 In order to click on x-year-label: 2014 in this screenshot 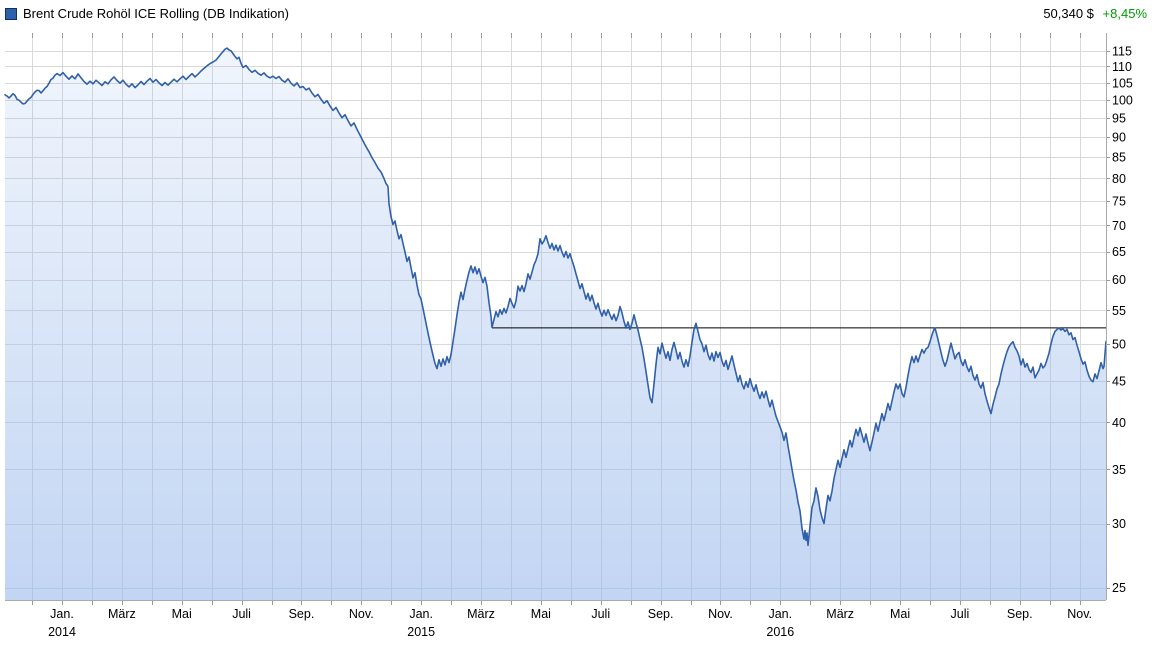, I will do `click(62, 632)`.